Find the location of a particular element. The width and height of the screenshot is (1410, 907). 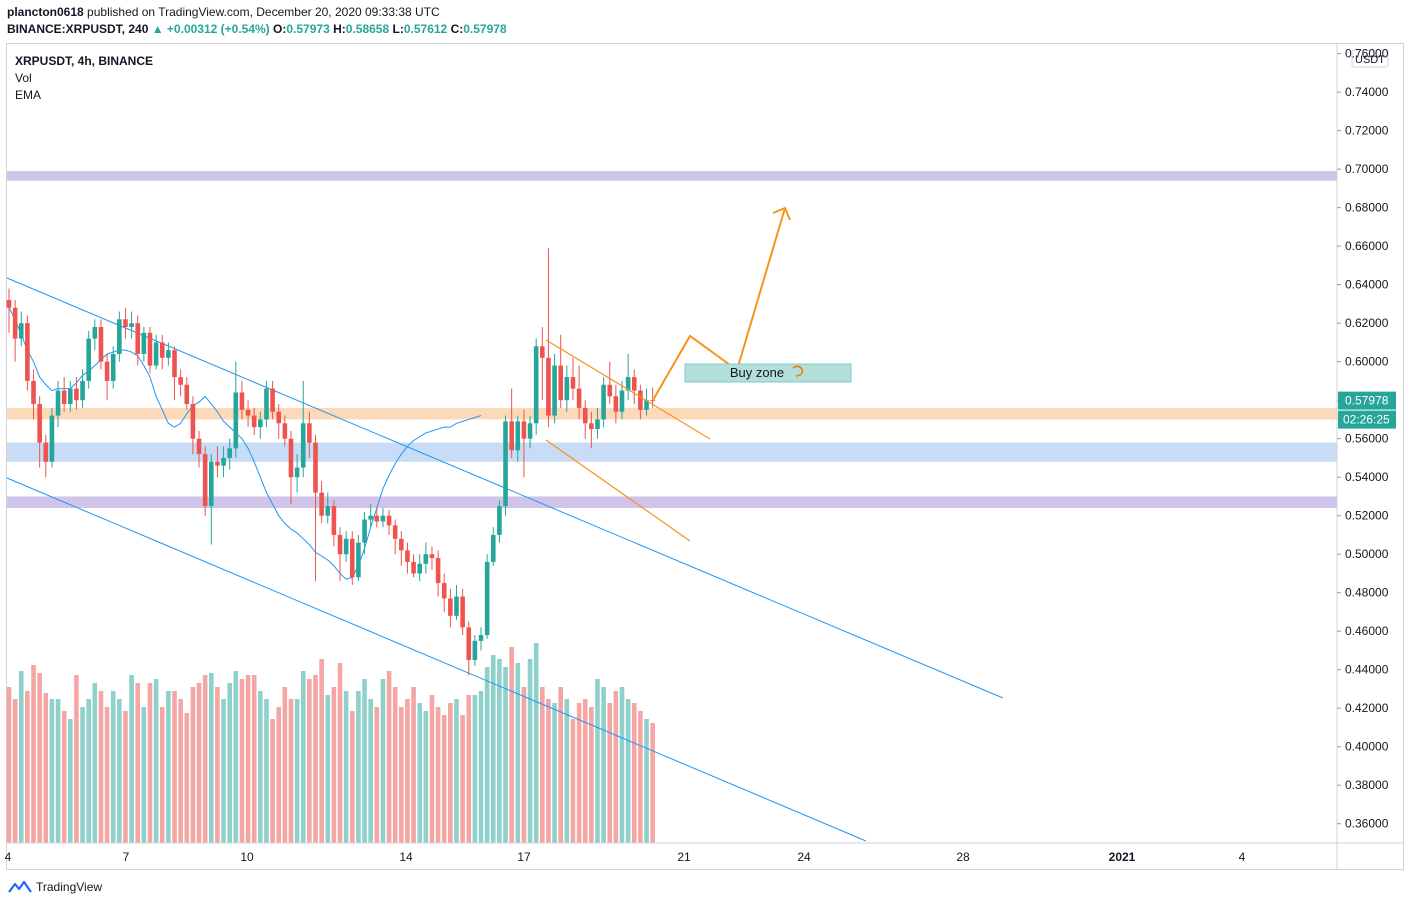

y-tick-label: 0.46000 is located at coordinates (1367, 631).